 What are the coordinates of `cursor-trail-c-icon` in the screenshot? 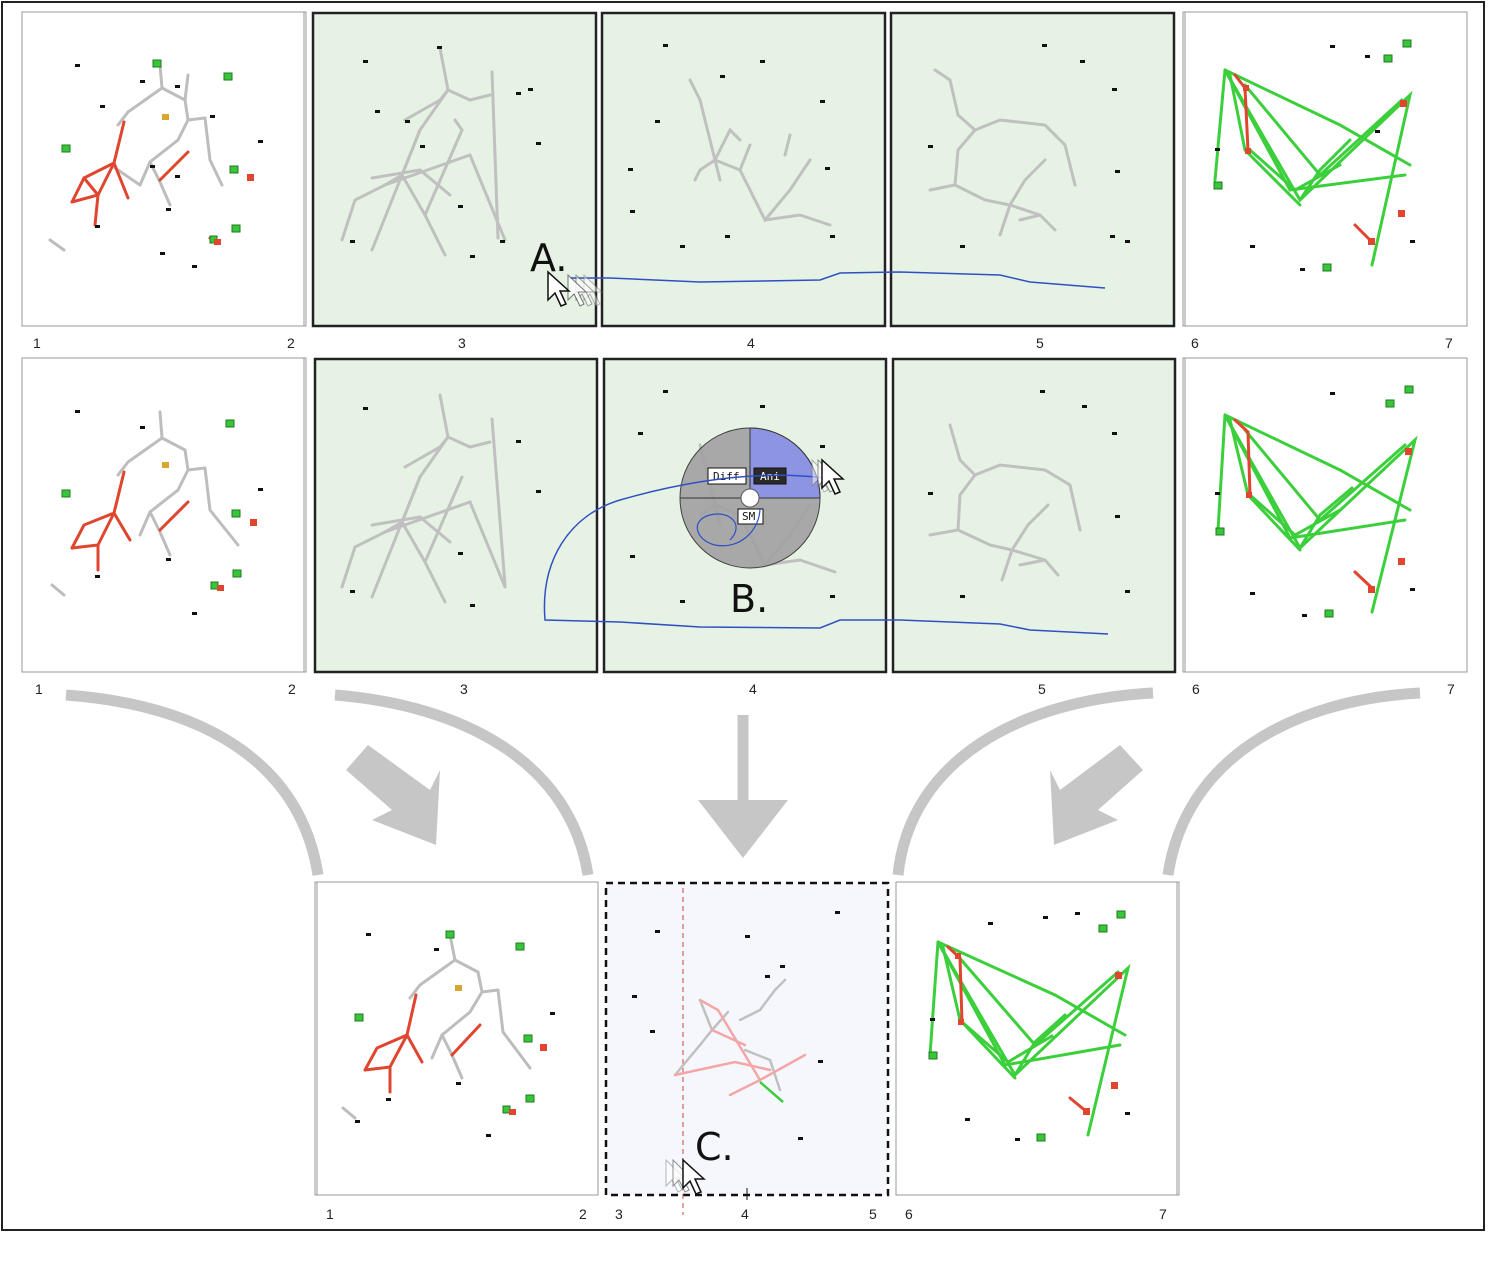 It's located at (685, 1176).